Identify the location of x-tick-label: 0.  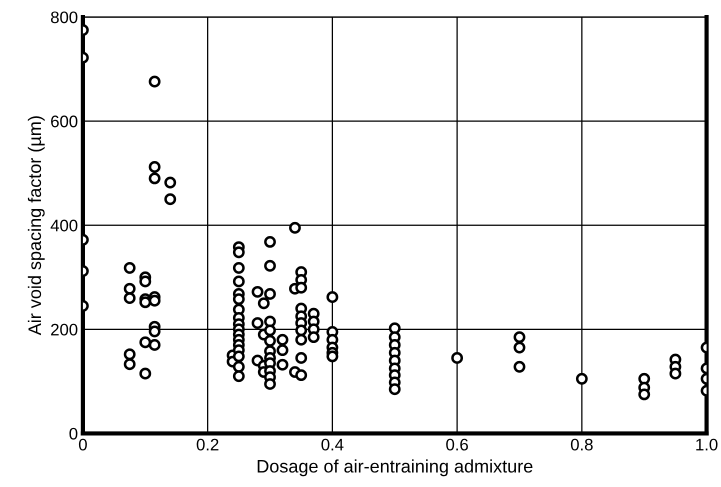
(82, 444).